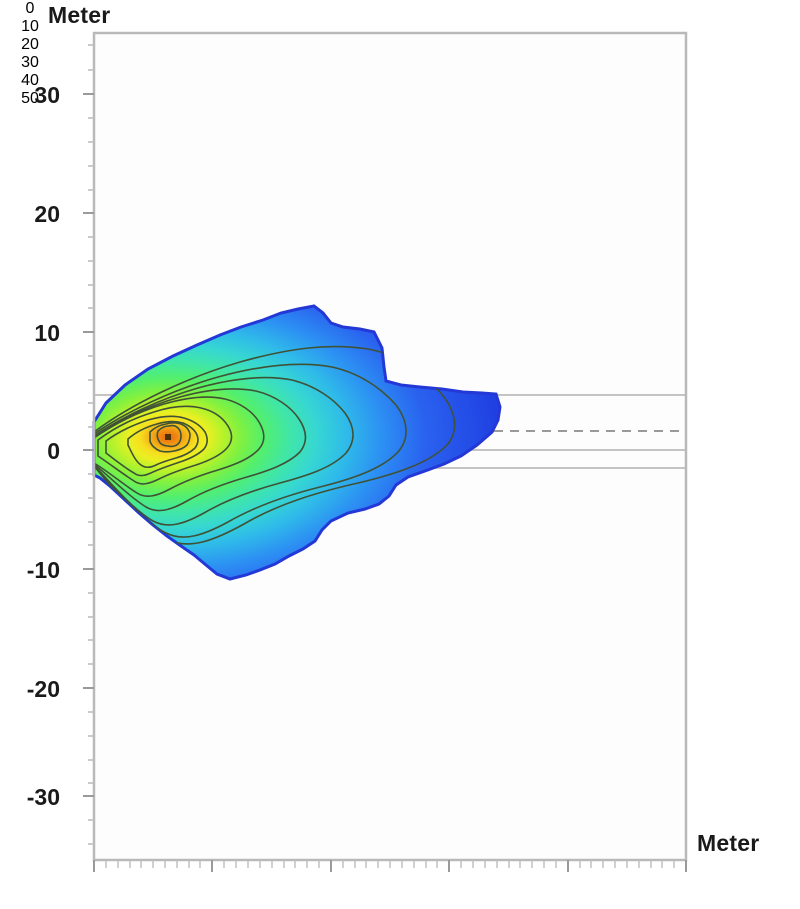 This screenshot has width=800, height=909. What do you see at coordinates (30, 80) in the screenshot?
I see `x-tick-label-40: 40` at bounding box center [30, 80].